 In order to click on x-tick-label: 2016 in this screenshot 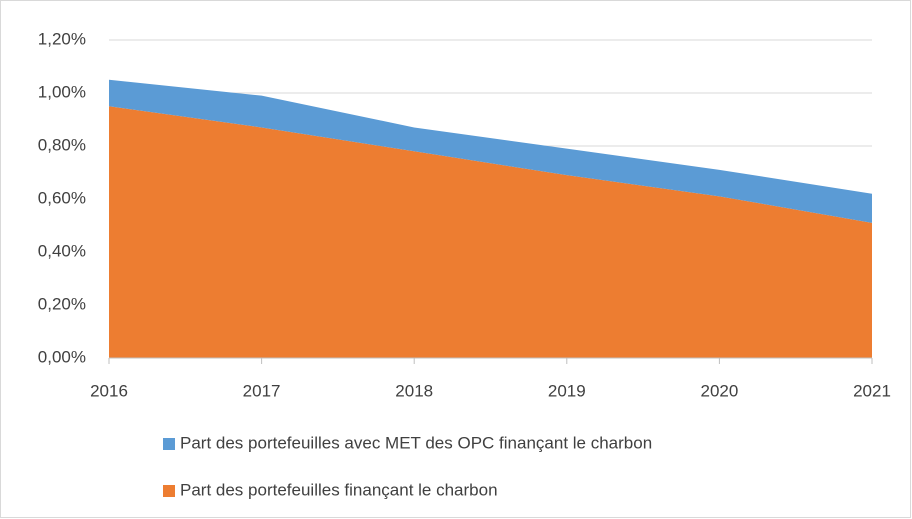, I will do `click(109, 390)`.